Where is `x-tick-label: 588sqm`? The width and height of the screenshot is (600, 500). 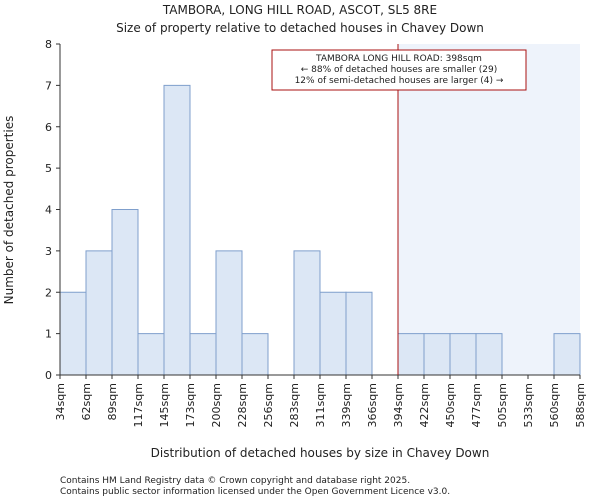
x-tick-label: 588sqm is located at coordinates (580, 405).